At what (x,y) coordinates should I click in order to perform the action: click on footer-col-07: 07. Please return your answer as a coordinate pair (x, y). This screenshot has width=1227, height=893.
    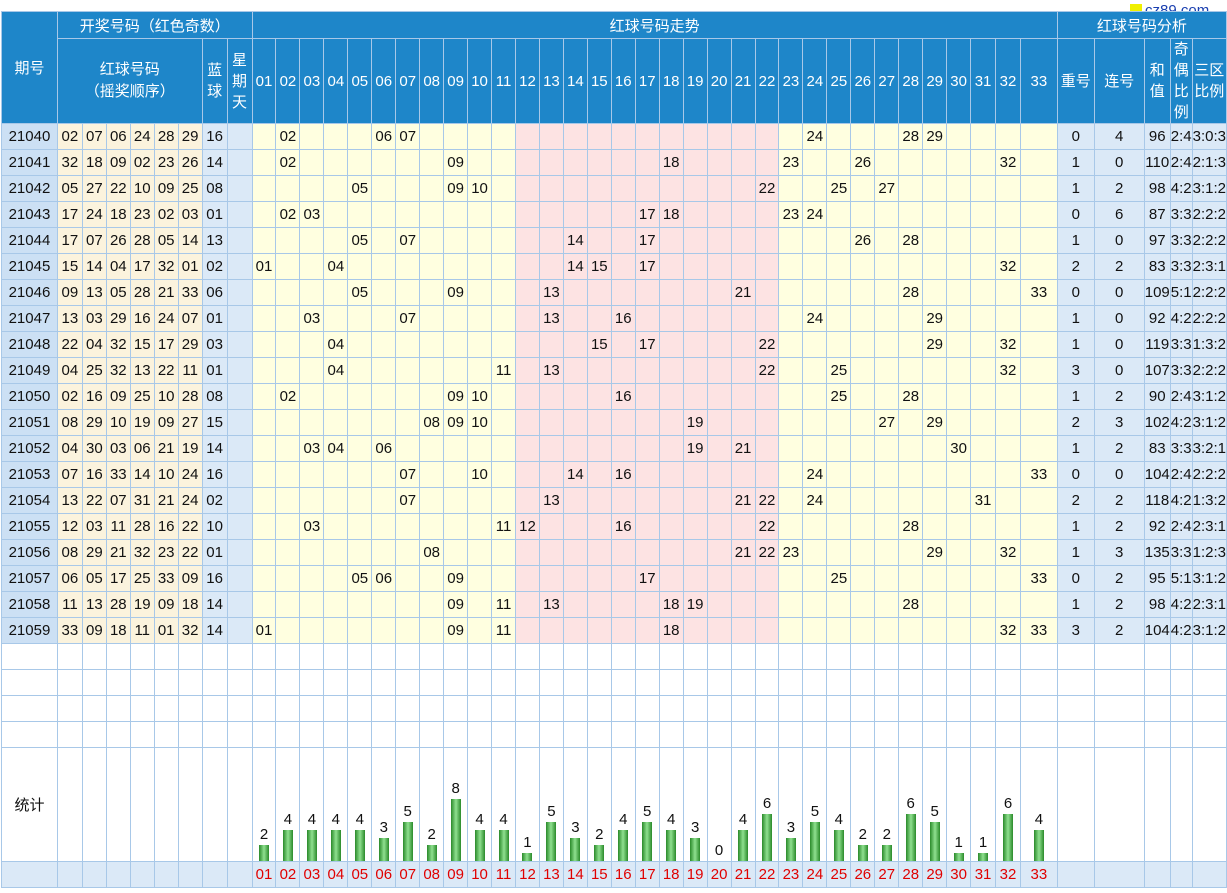
    Looking at the image, I should click on (408, 874).